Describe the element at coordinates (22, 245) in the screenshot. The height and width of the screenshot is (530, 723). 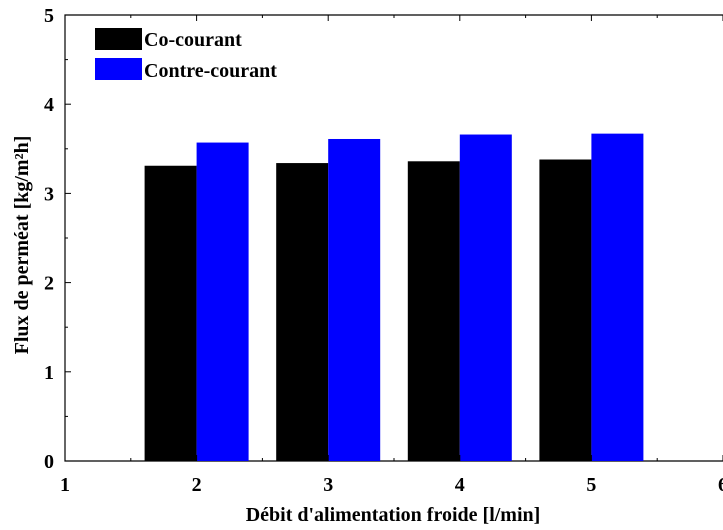
I see `y-axis-label: Flux de perméat [kg/m²h]` at that location.